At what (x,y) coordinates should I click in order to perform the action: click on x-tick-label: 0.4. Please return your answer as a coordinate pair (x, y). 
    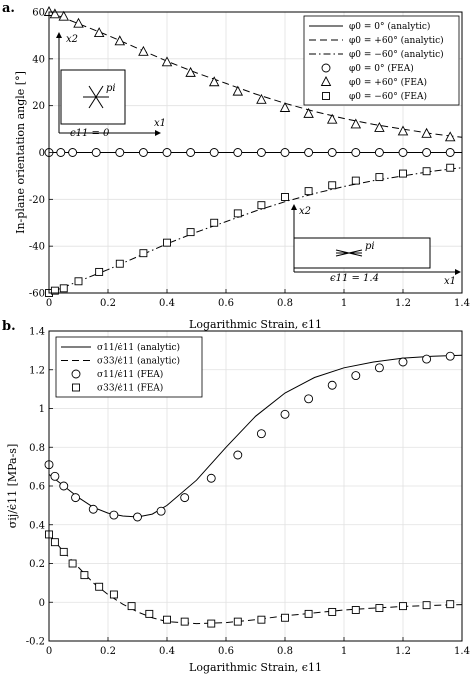
    Looking at the image, I should click on (167, 303).